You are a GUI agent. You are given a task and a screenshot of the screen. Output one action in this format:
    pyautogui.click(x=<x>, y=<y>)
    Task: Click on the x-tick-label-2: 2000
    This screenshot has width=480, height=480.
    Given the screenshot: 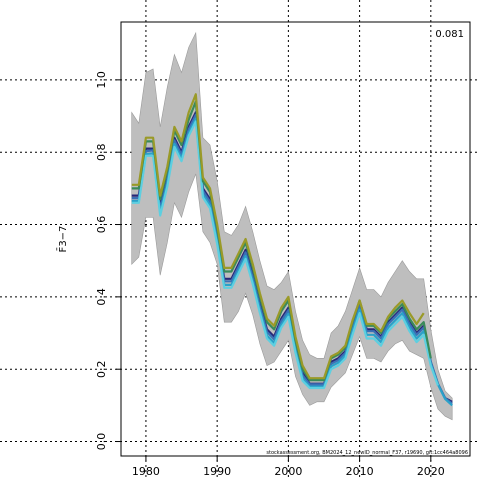 What is the action you would take?
    pyautogui.click(x=288, y=471)
    